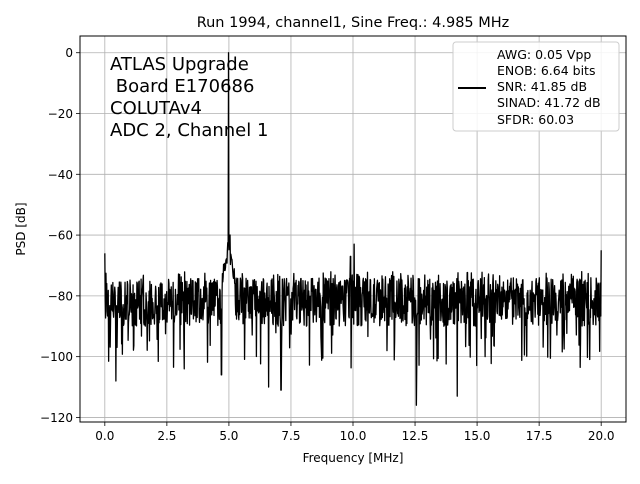 The width and height of the screenshot is (640, 484). Describe the element at coordinates (546, 70) in the screenshot. I see `legend-entry: ENOB: 6.64 bits` at that location.